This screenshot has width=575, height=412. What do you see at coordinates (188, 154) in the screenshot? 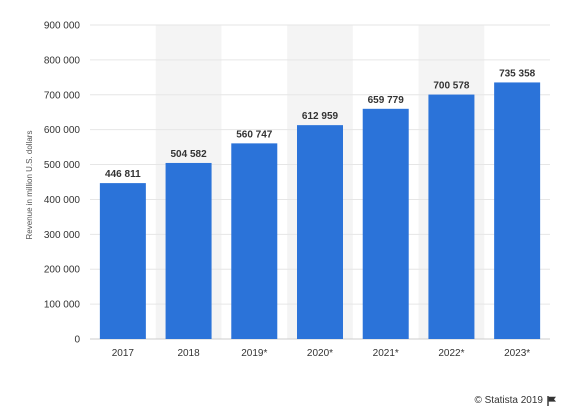
I see `data-label: 504 582` at bounding box center [188, 154].